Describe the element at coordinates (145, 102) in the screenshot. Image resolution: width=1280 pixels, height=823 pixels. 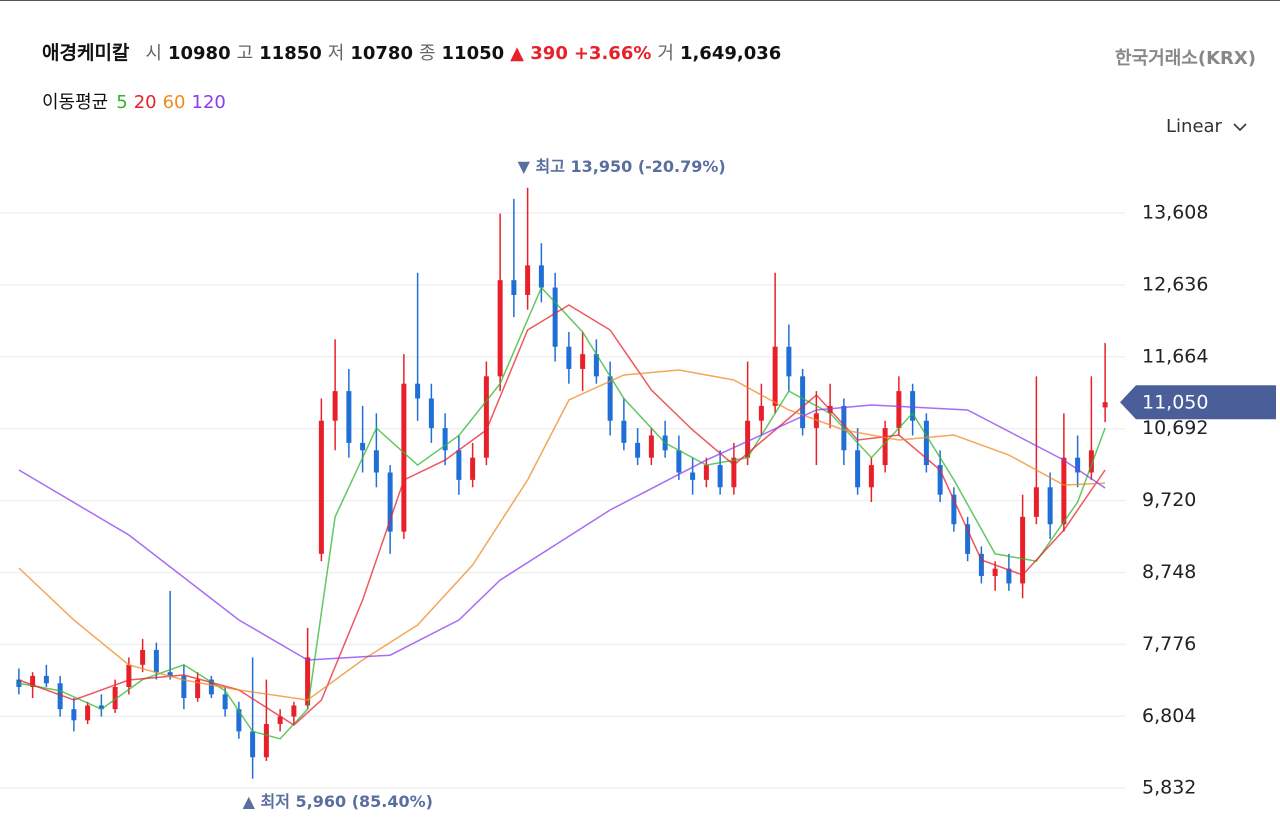
I see `legend-entry: 20` at that location.